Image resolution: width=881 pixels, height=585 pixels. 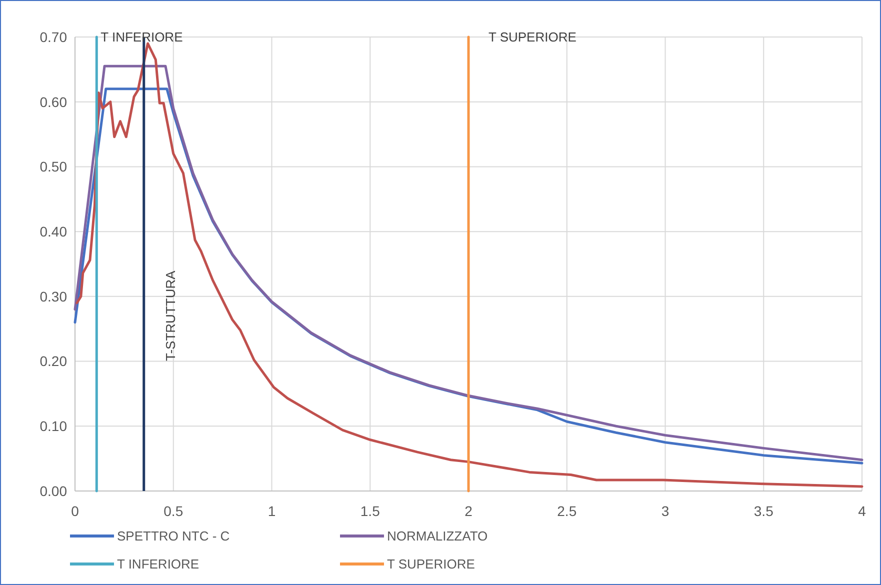 I want to click on legend-label: T INFERIORE, so click(x=158, y=564).